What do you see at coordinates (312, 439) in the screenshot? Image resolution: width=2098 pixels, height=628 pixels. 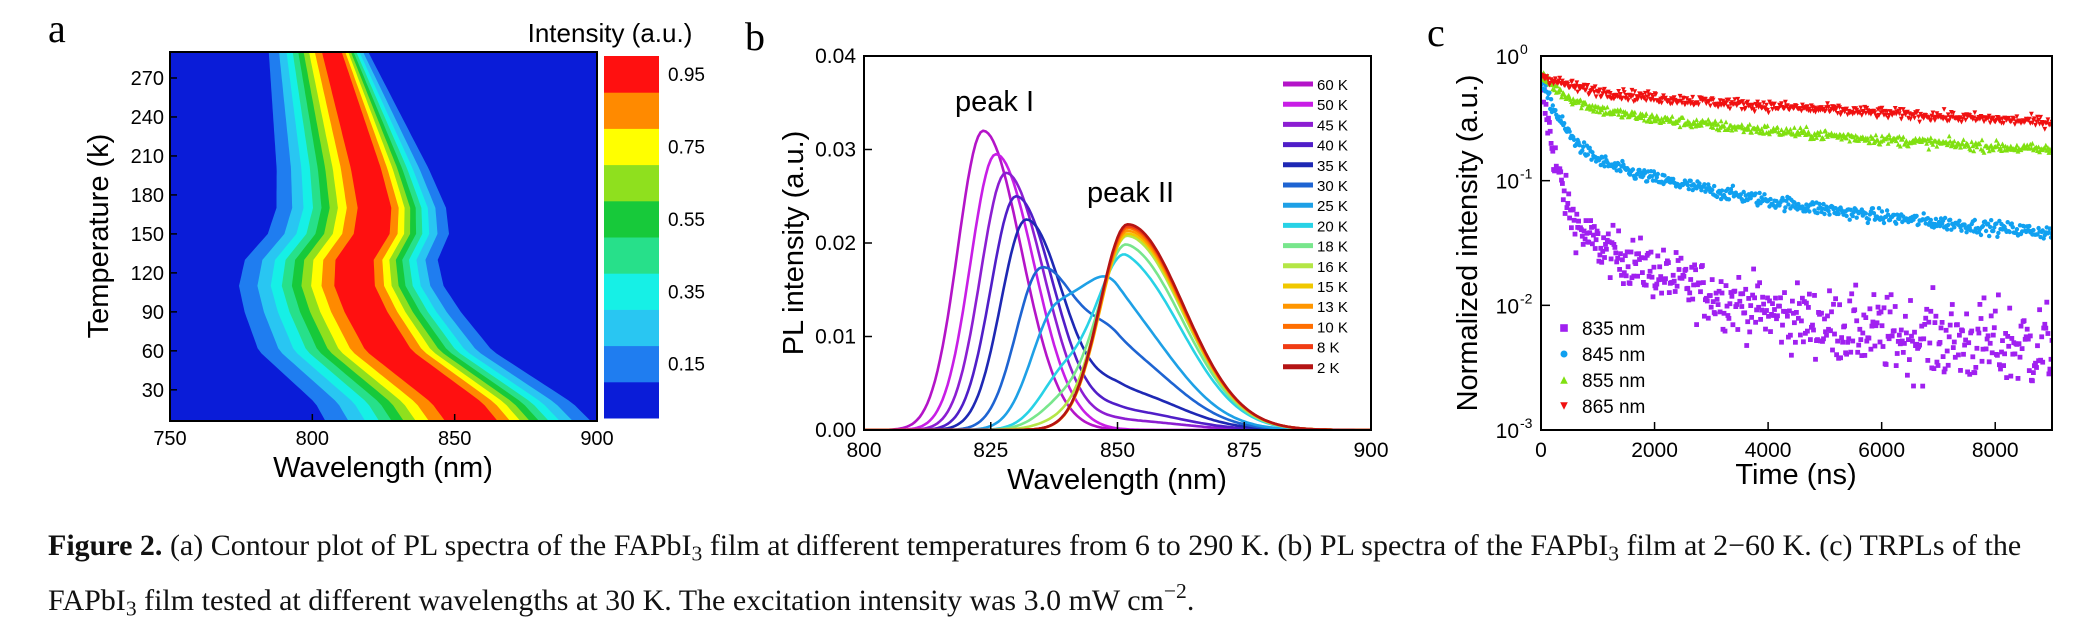 I see `heatmap-x-tick-label: 800` at bounding box center [312, 439].